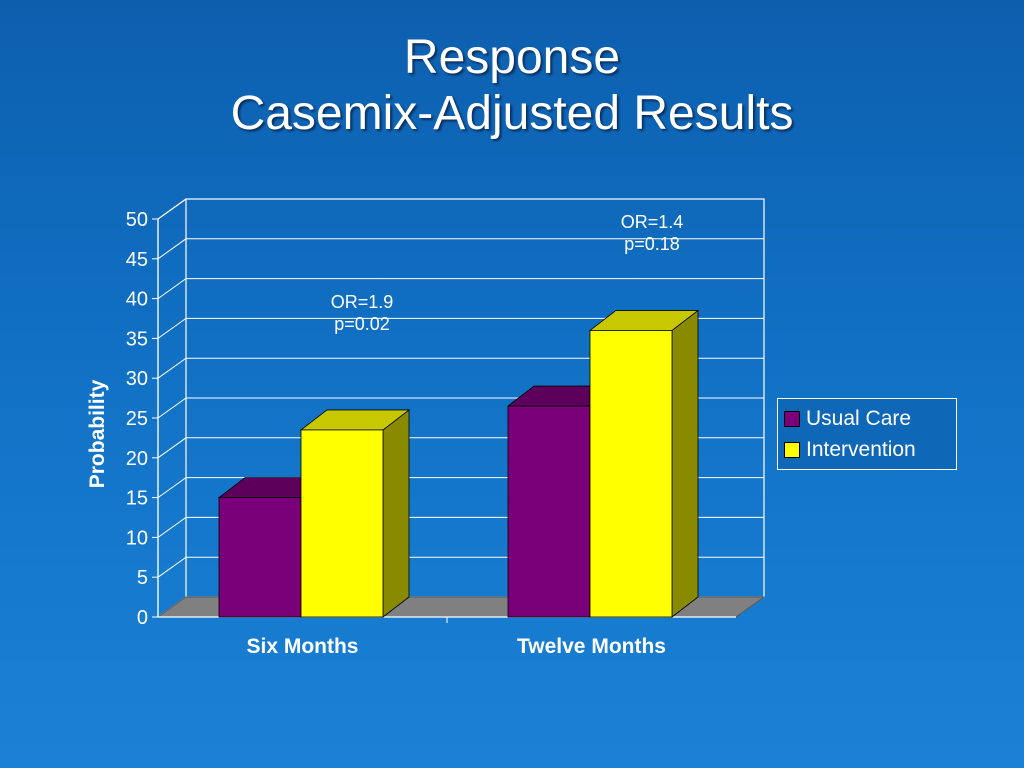  What do you see at coordinates (512, 113) in the screenshot?
I see `slide-title-line-2: Casemix-Adjusted Results` at bounding box center [512, 113].